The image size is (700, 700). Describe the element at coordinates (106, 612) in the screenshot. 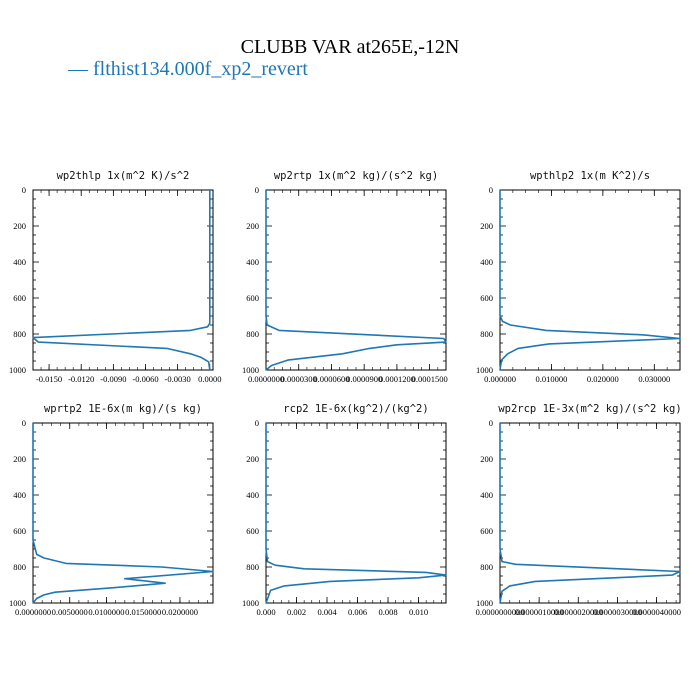

I see `x-tick-label: 0.0100000` at that location.